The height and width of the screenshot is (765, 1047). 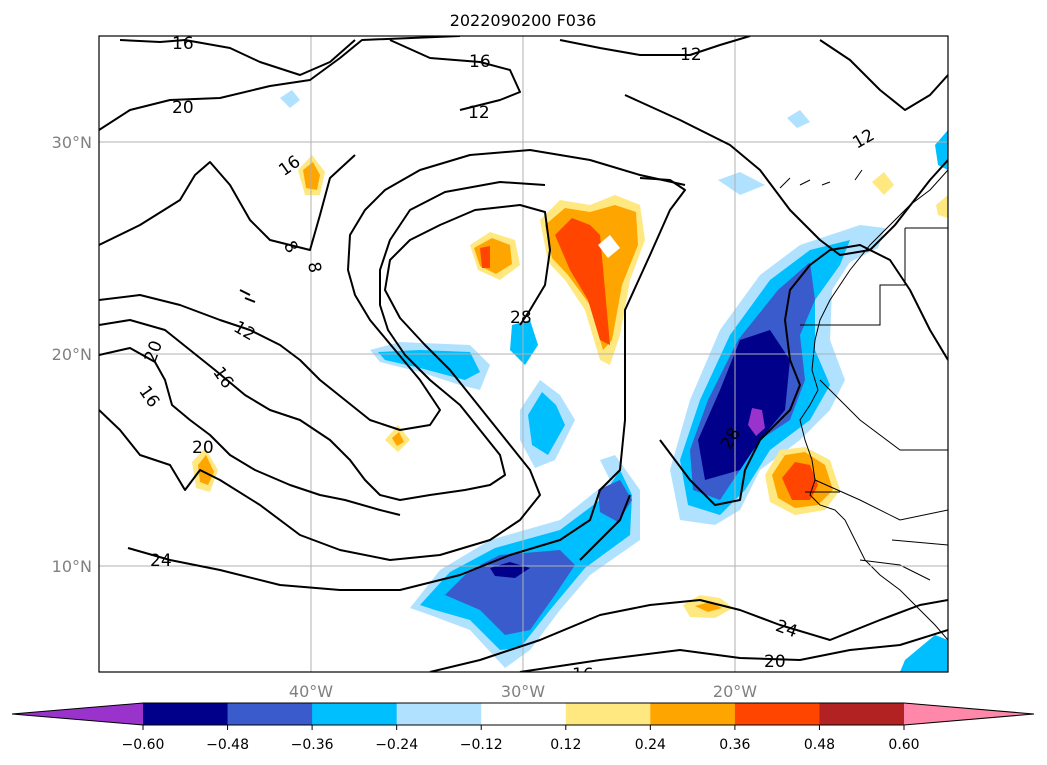 I want to click on colorbar-extend-right, so click(x=969, y=714).